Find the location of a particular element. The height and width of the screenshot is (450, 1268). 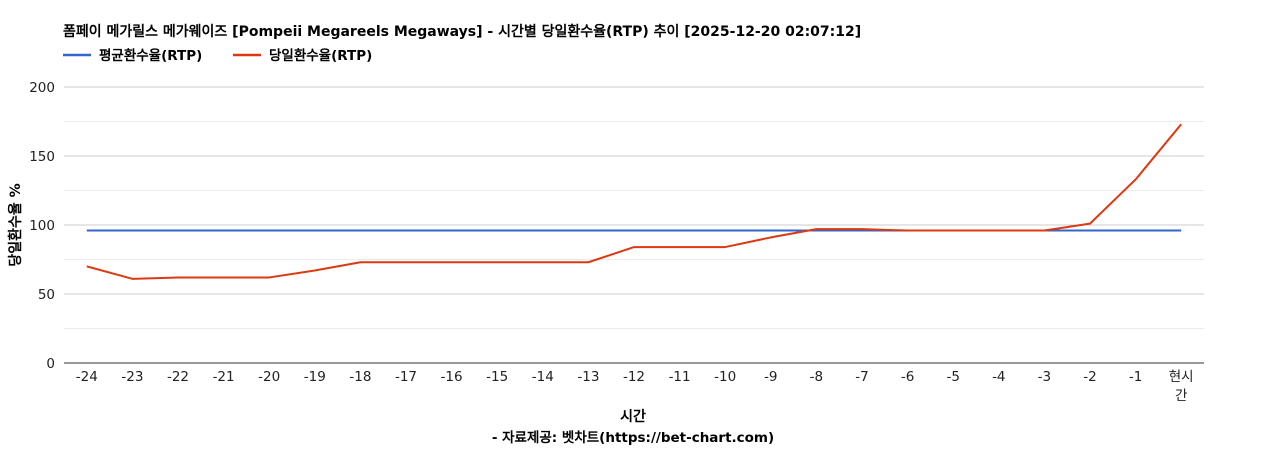

x-tick-label: 현시 간 is located at coordinates (1181, 386).